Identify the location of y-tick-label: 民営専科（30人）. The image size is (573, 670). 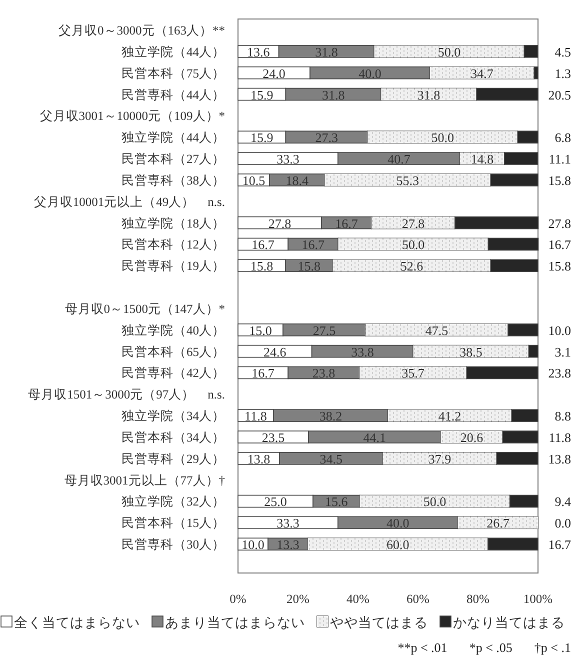
(173, 545).